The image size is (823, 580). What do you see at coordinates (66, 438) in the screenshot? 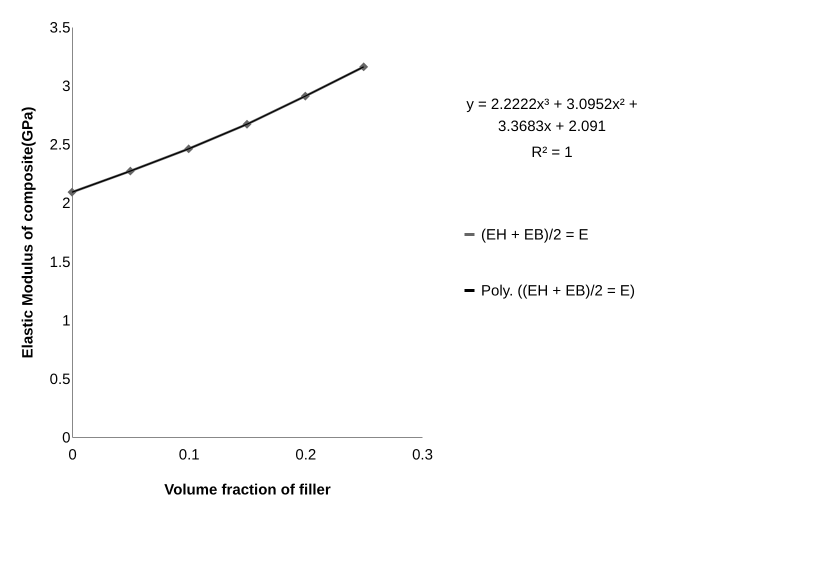
I see `y-tick-label: 0` at bounding box center [66, 438].